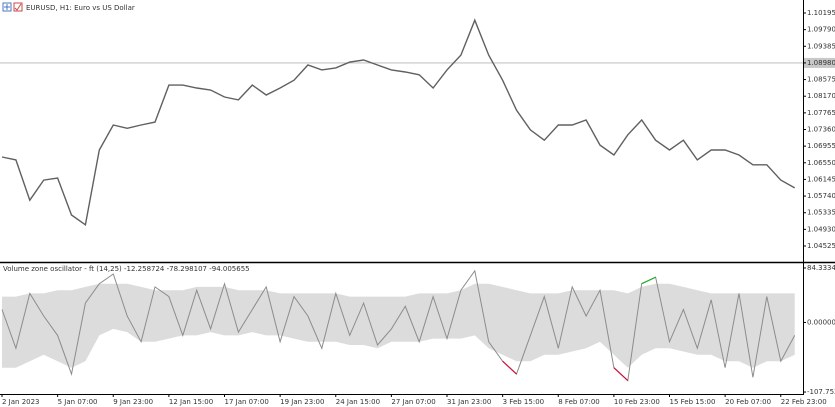 This screenshot has height=407, width=835. What do you see at coordinates (821, 146) in the screenshot?
I see `y-tick-label: 1.06955` at bounding box center [821, 146].